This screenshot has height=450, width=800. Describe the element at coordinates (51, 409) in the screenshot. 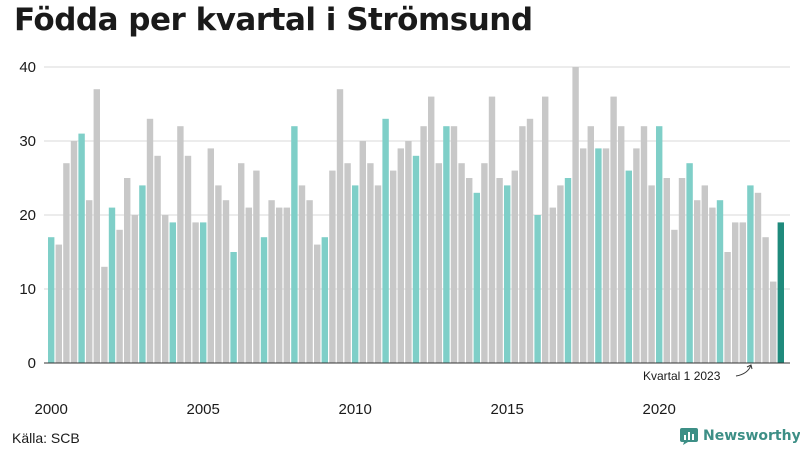

I see `x-tick-label: 2000` at that location.